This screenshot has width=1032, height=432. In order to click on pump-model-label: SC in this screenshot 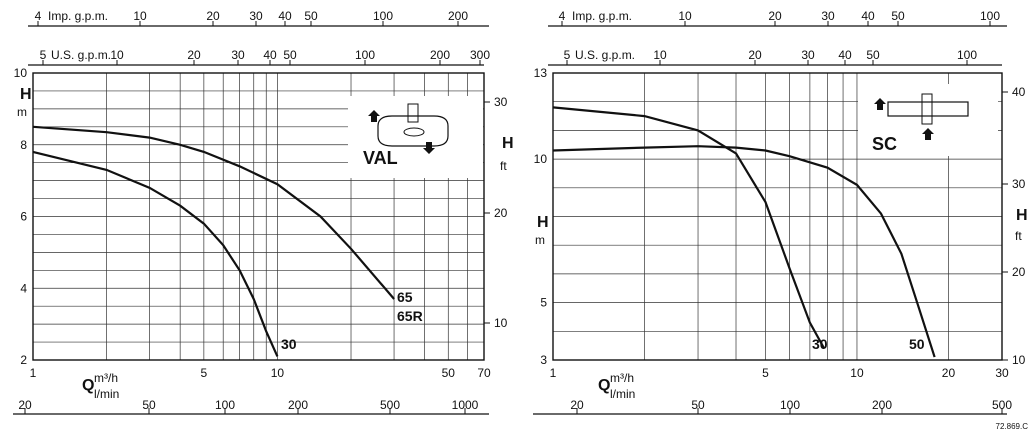, I will do `click(884, 144)`.